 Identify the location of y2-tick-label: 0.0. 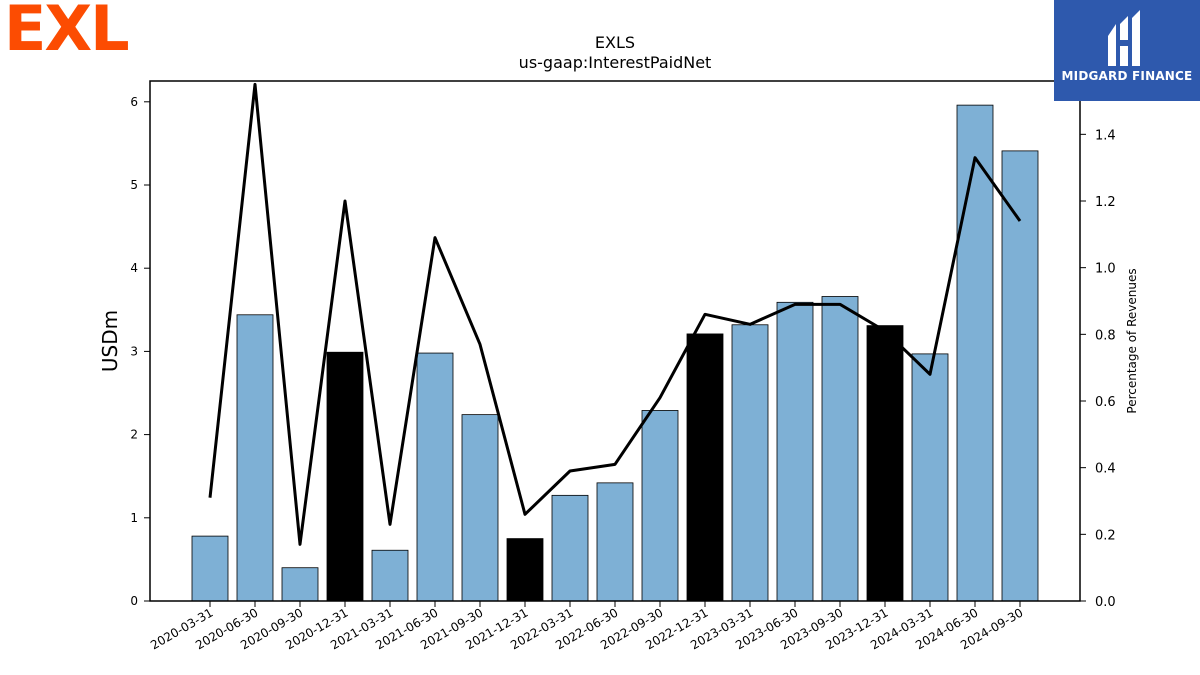
(1105, 602).